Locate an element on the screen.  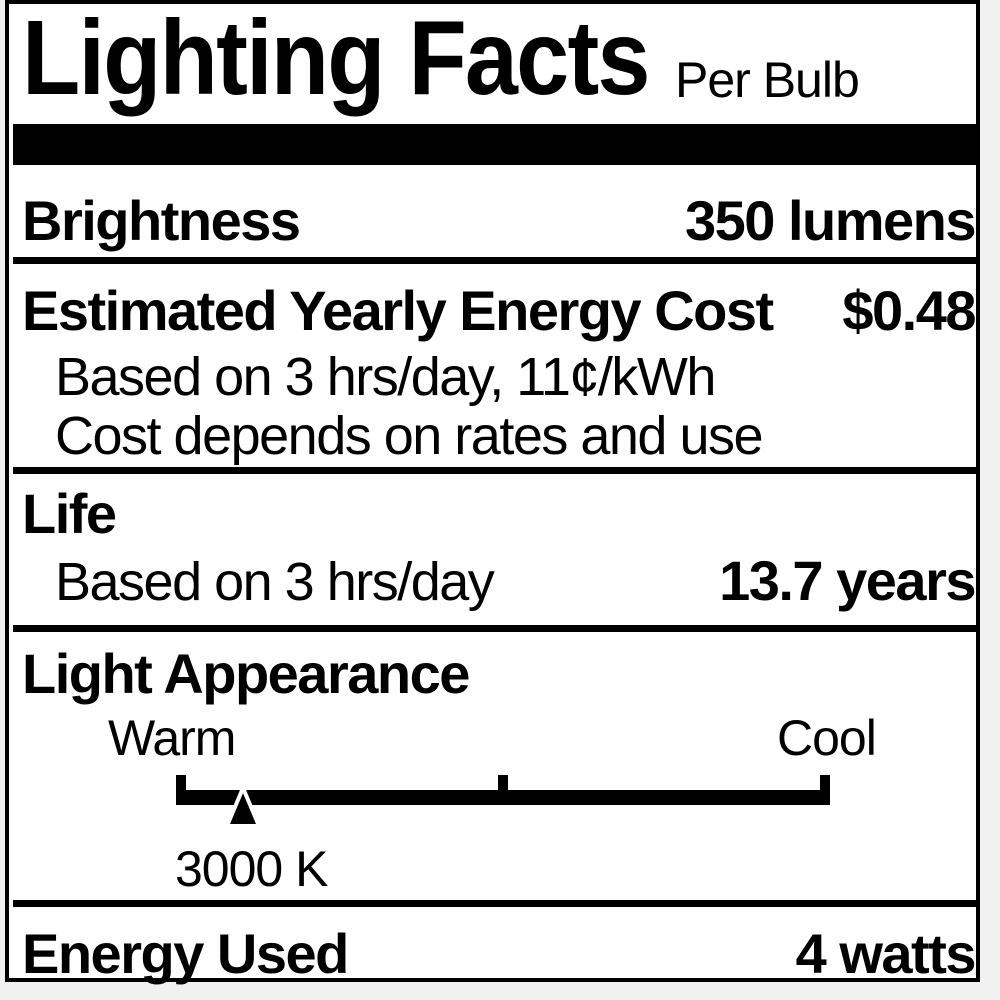
life-label: Life is located at coordinates (69, 513).